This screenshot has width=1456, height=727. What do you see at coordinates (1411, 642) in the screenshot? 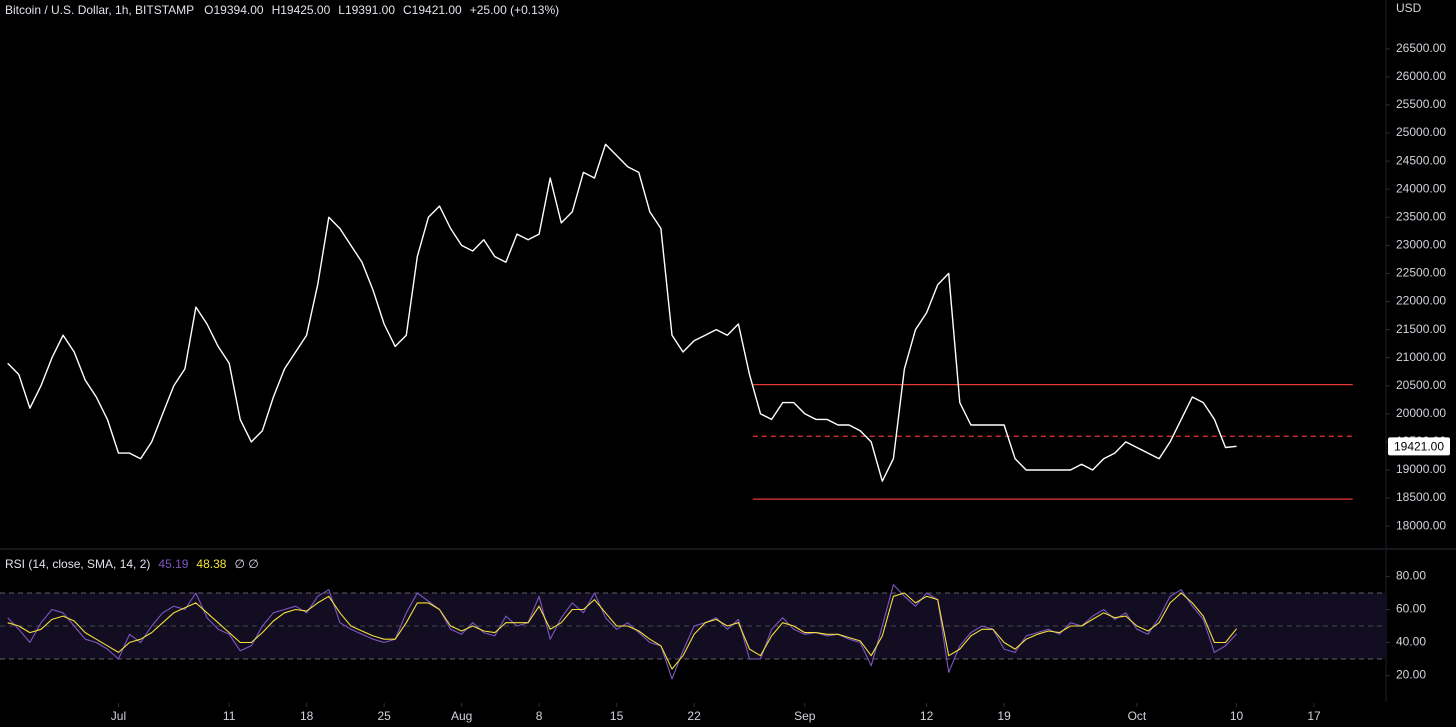
I see `y-tick-label: 40.00` at bounding box center [1411, 642].